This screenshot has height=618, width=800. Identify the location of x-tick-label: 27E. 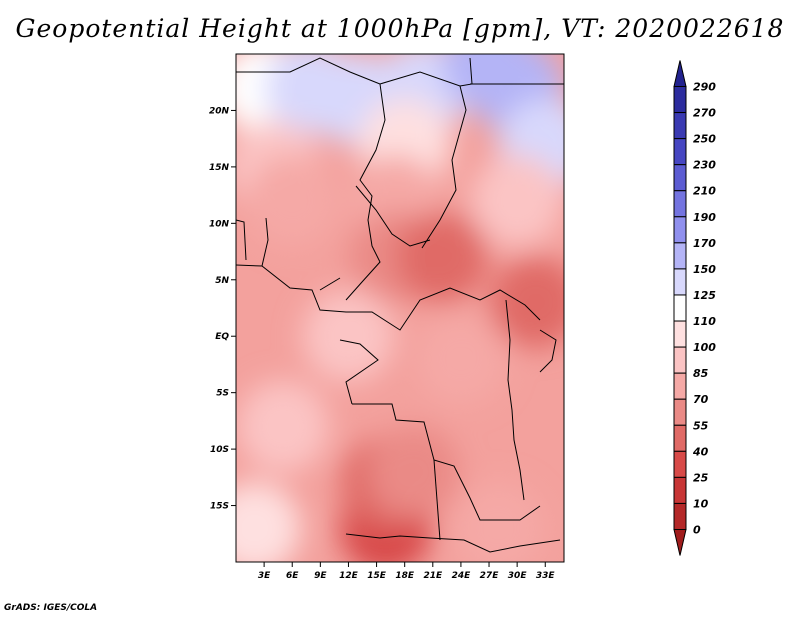
(490, 576).